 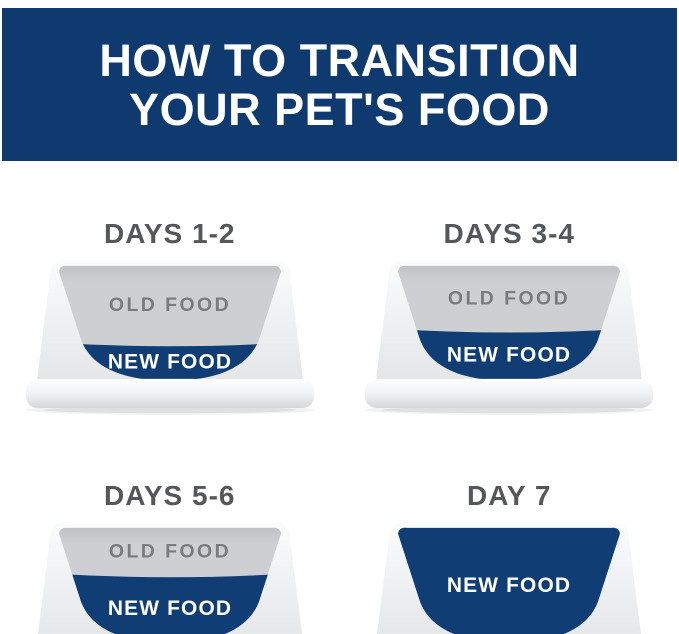 I want to click on bowl-days-5-6-icon: OLD FOOD NEW FOOD, so click(x=169, y=578).